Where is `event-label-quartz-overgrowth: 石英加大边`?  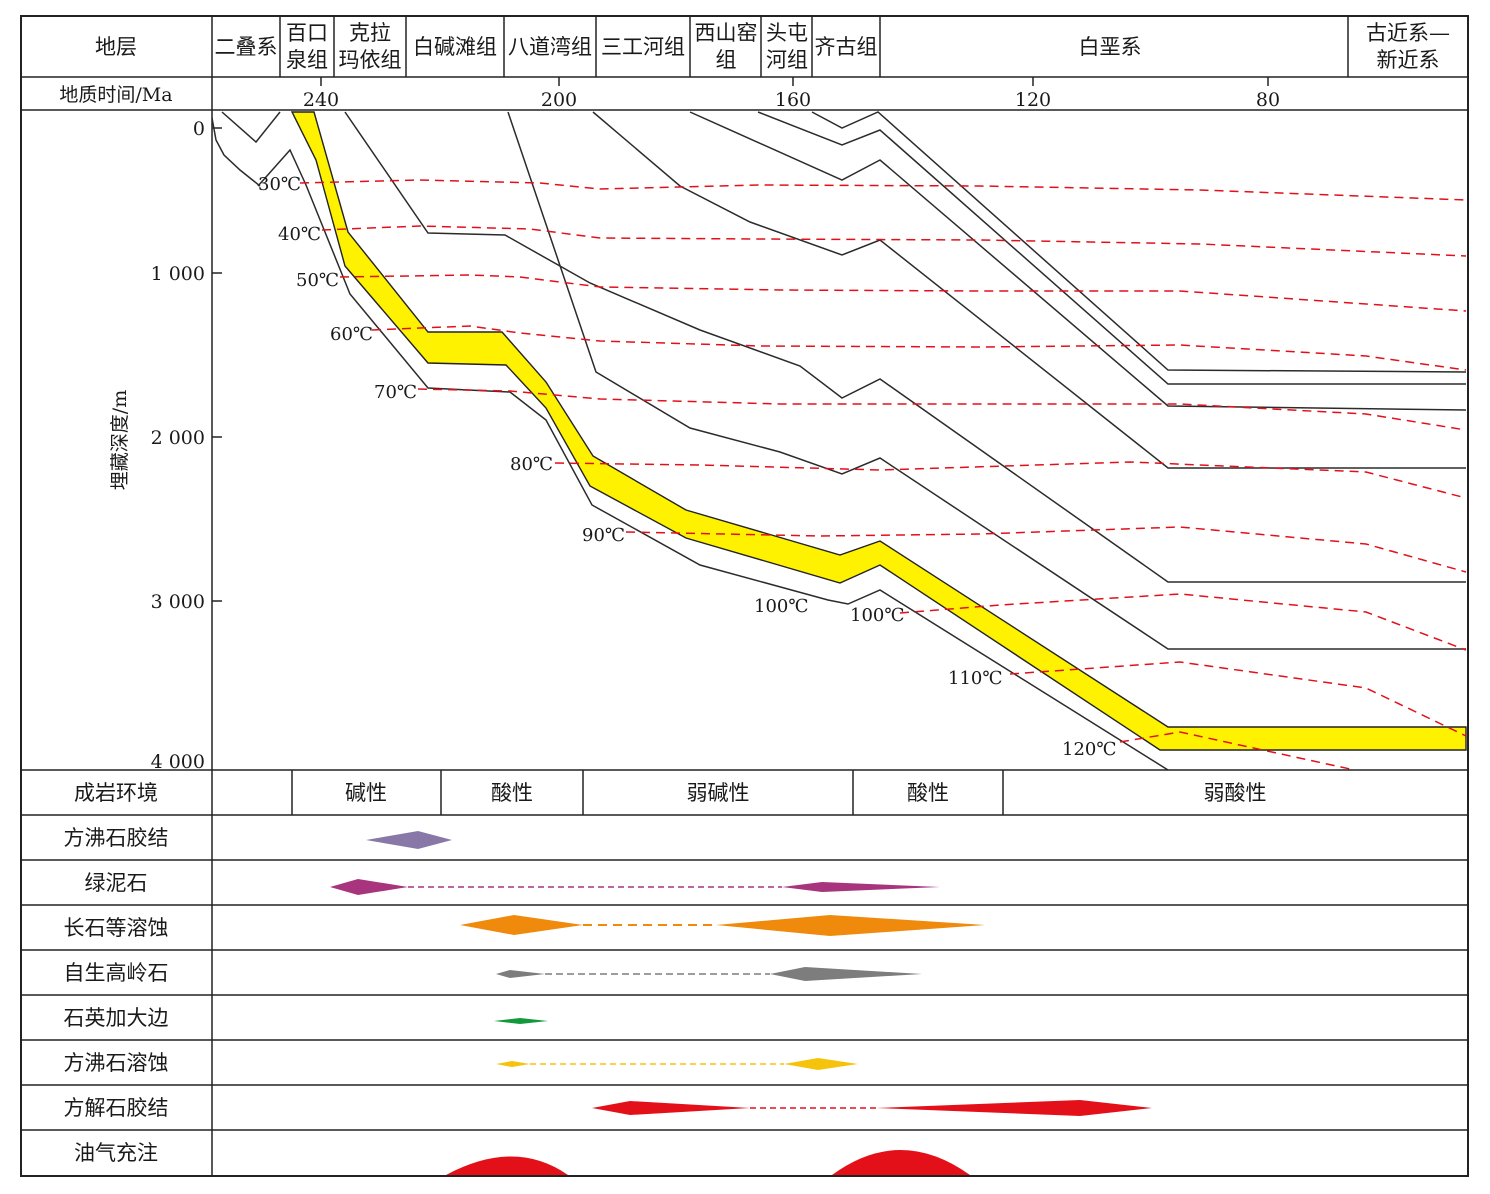
event-label-quartz-overgrowth: 石英加大边 is located at coordinates (116, 1018).